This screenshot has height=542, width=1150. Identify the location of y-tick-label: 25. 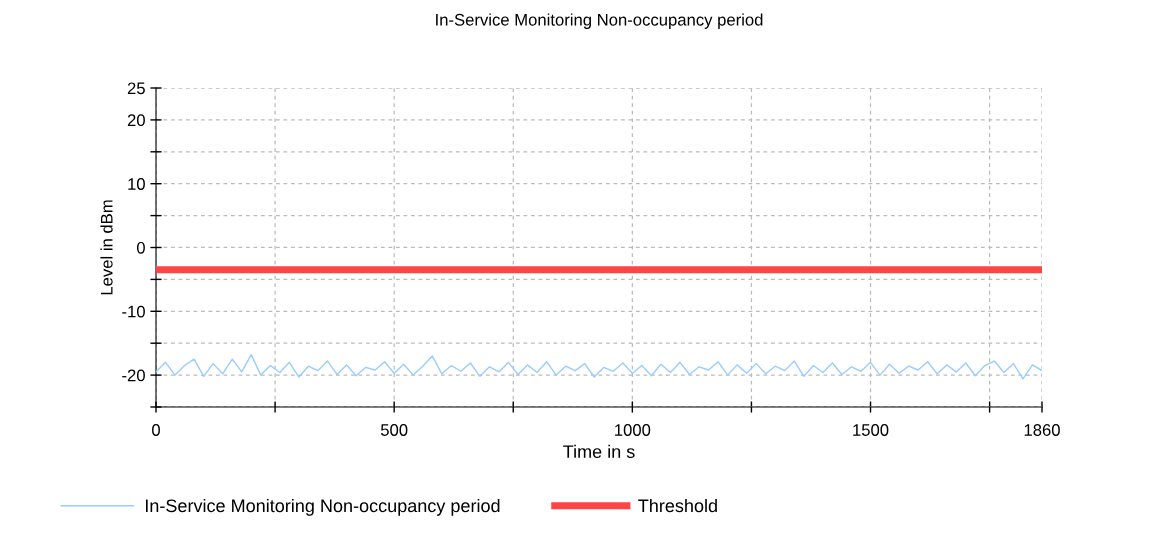
(136, 88).